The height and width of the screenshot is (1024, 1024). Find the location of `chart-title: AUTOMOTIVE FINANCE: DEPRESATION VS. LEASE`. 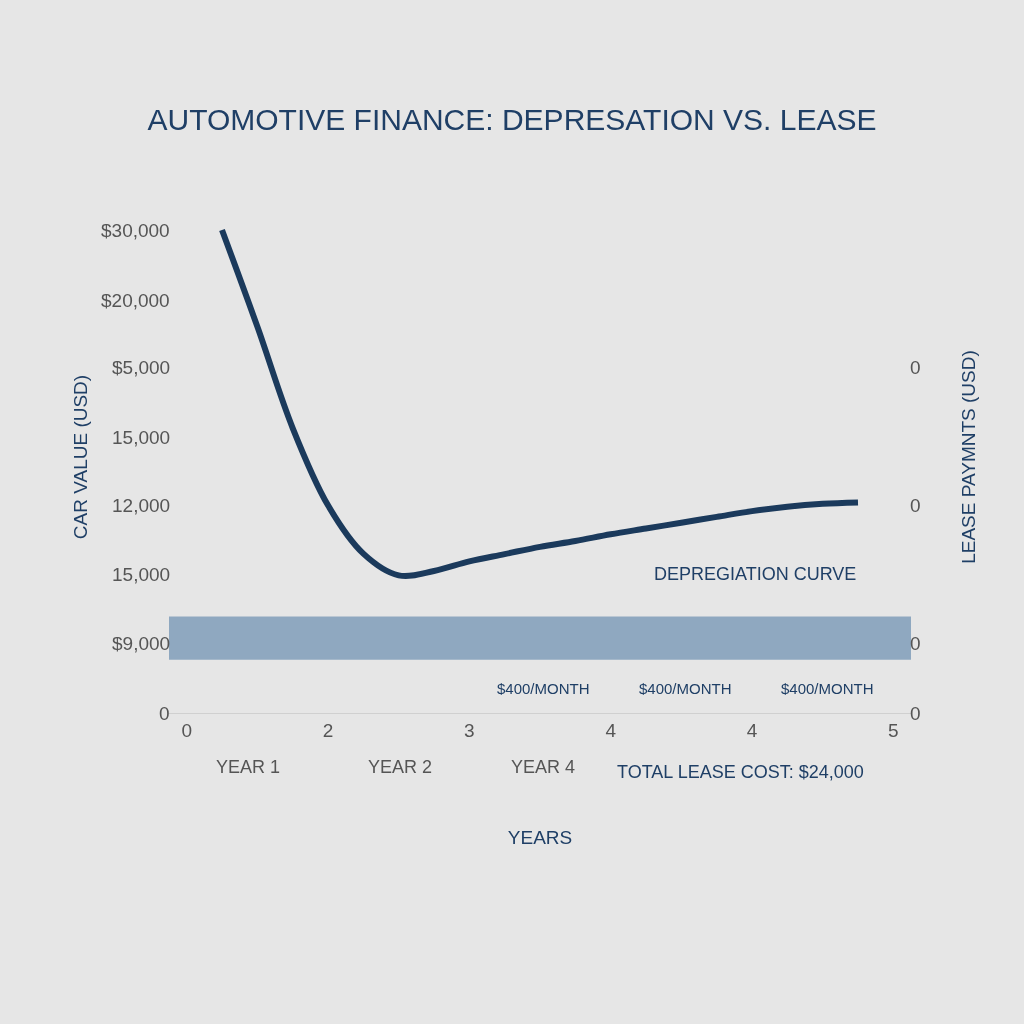

chart-title: AUTOMOTIVE FINANCE: DEPRESATION VS. LEASE is located at coordinates (512, 120).